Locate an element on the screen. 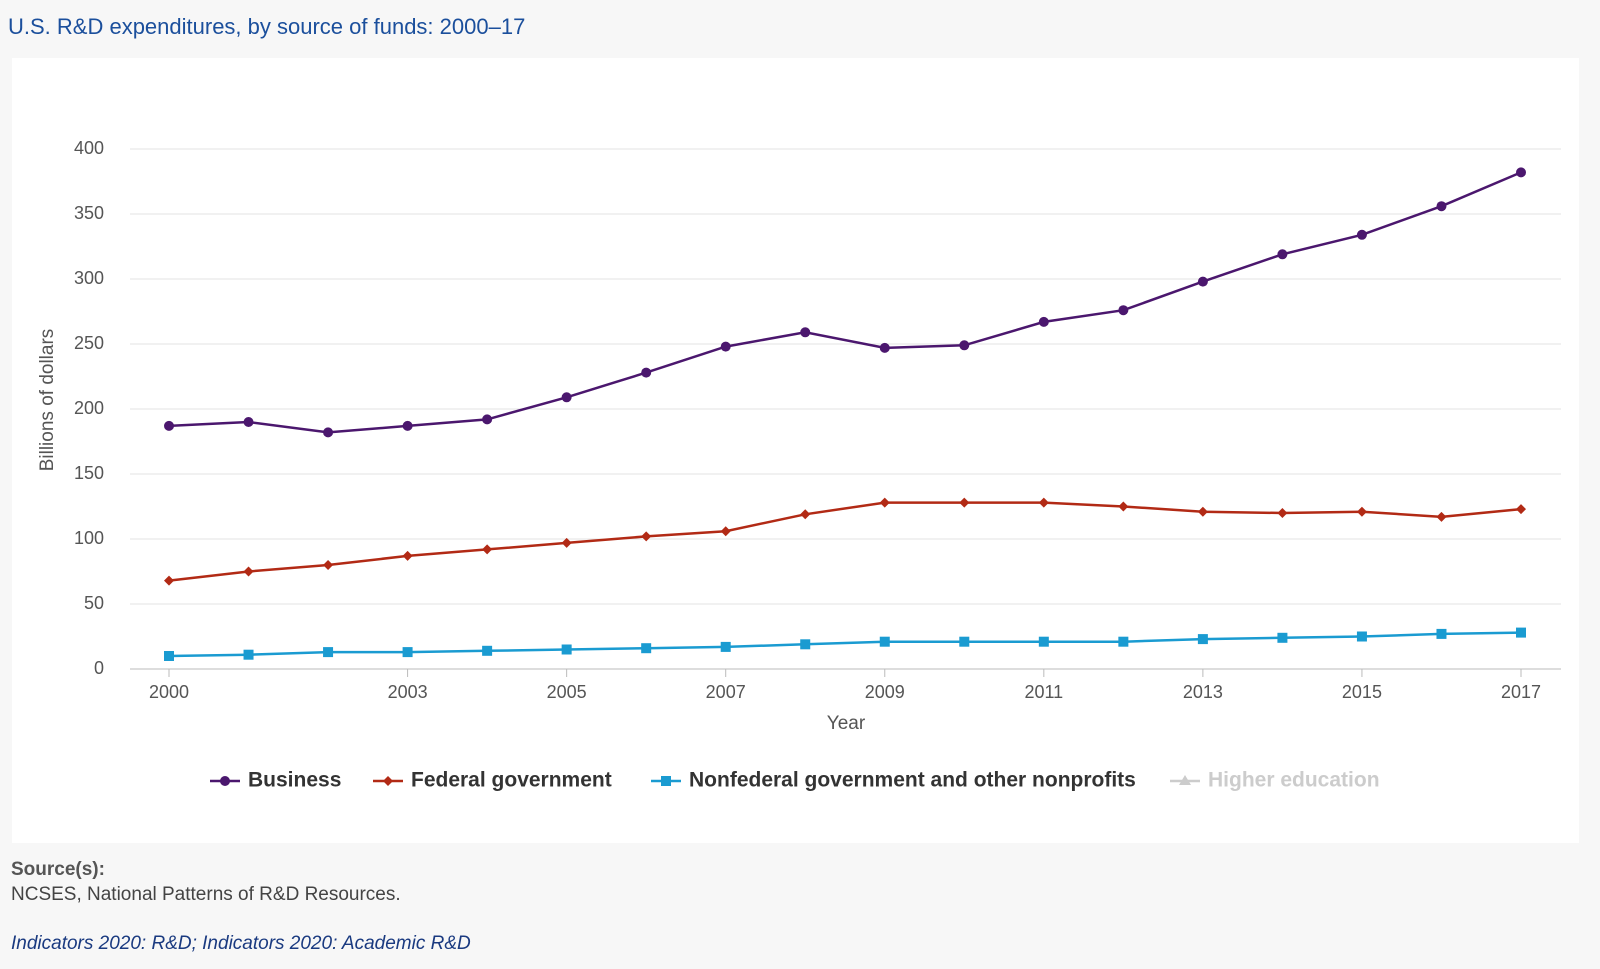  y-tick-label: 350 is located at coordinates (89, 213).